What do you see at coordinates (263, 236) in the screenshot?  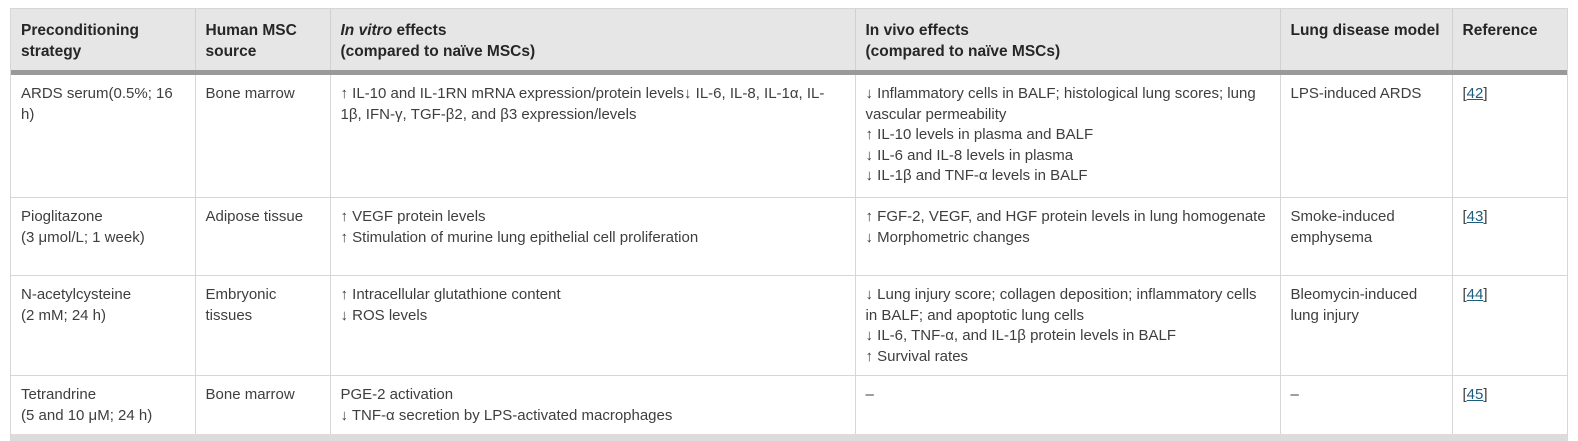 I see `cell-msc-source: Adipose tissue` at bounding box center [263, 236].